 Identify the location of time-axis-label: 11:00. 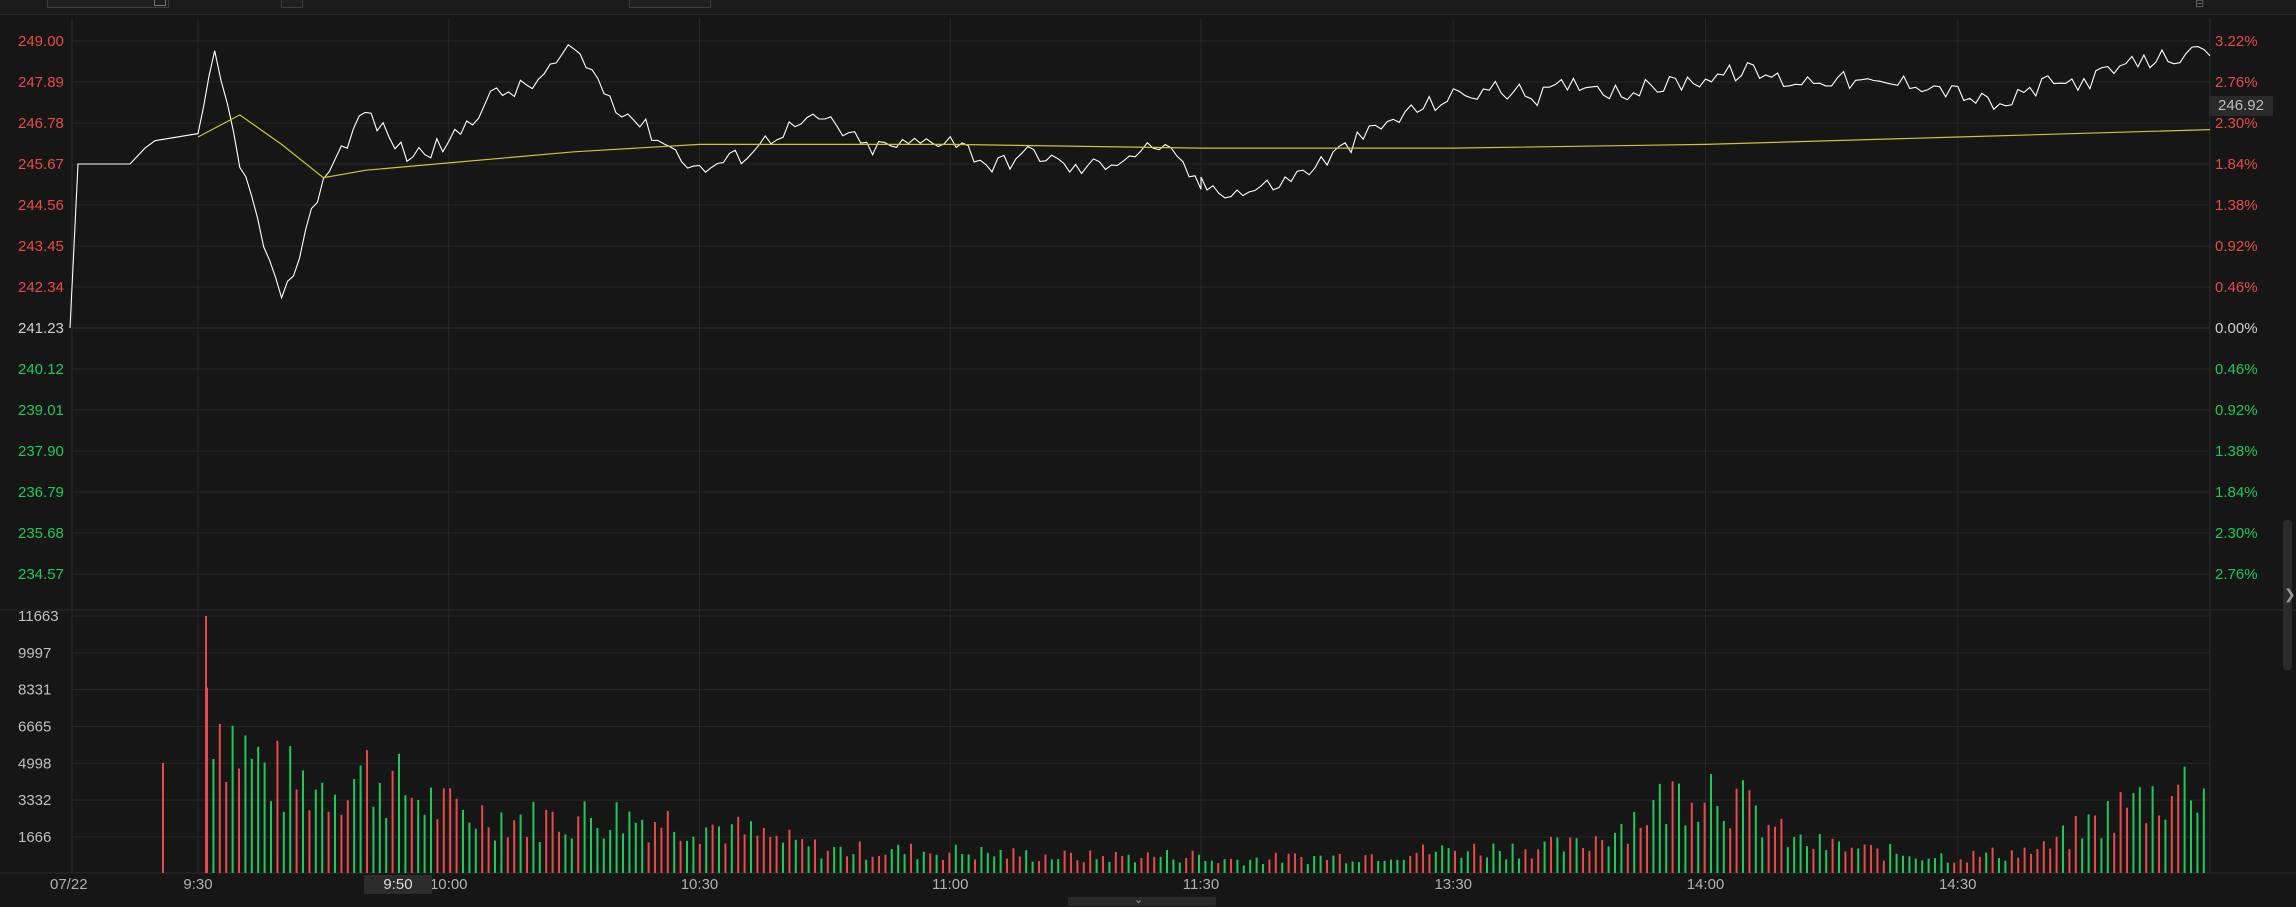
(950, 884).